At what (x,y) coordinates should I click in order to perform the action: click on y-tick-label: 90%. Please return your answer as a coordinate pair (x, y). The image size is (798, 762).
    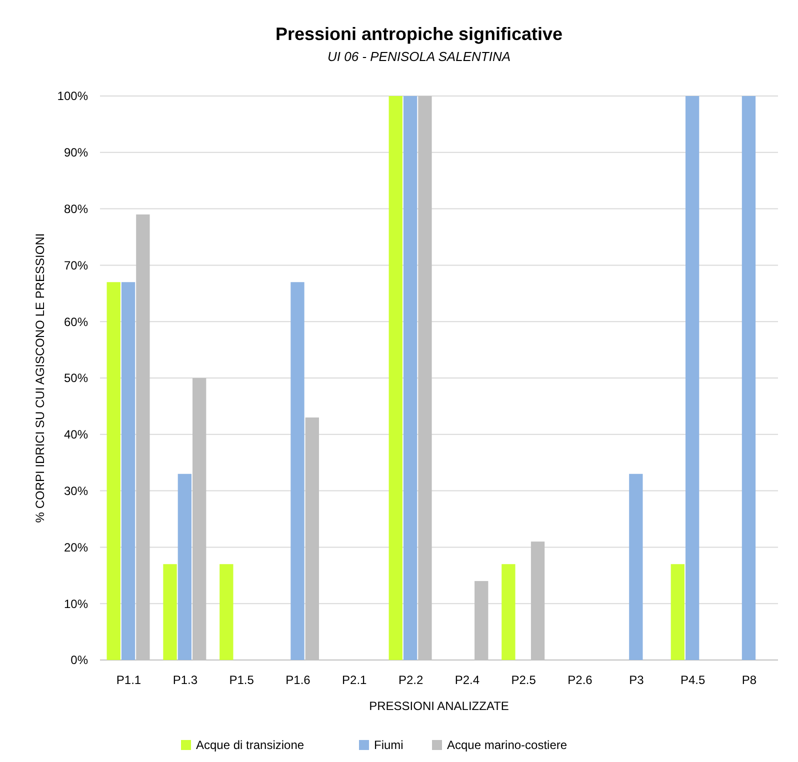
    Looking at the image, I should click on (76, 153).